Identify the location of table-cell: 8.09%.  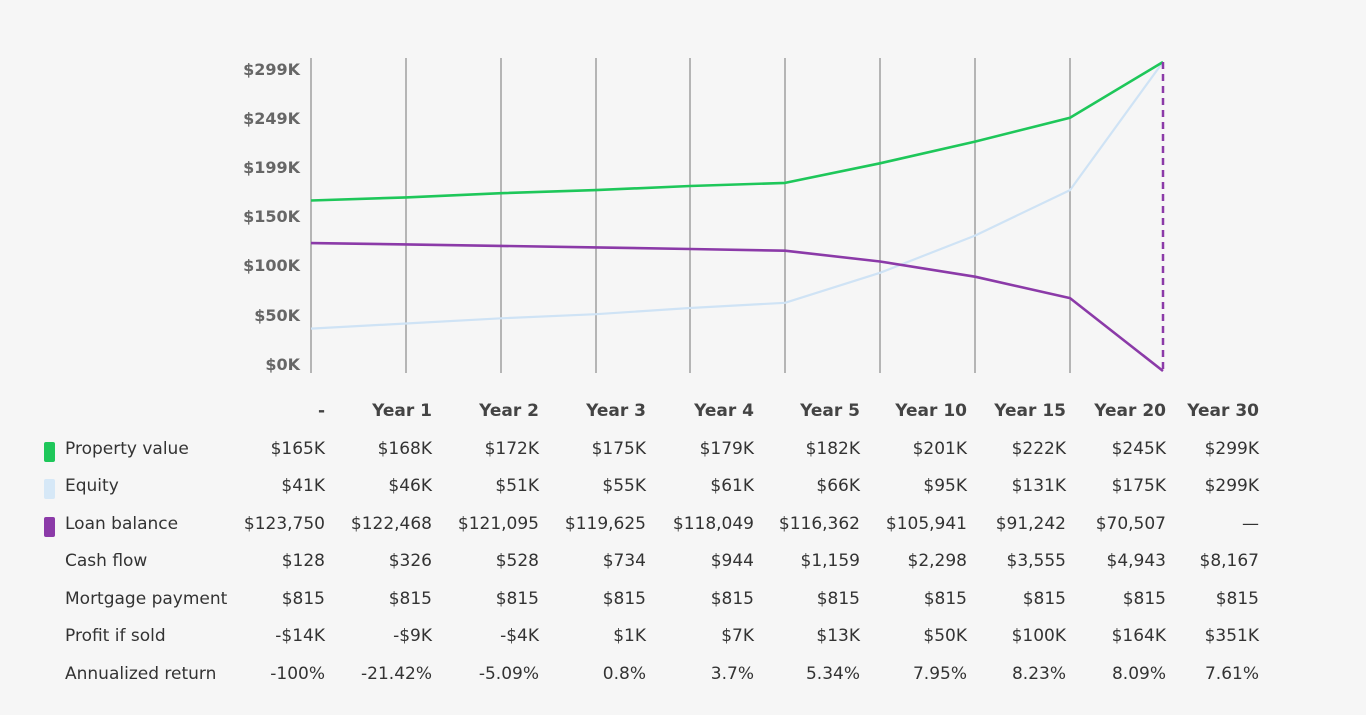
(1138, 673).